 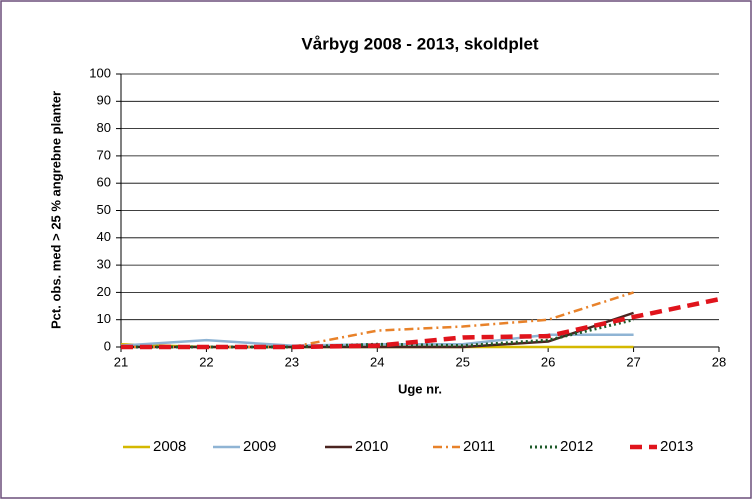 I want to click on x-axis-label: Uge nr., so click(x=420, y=388).